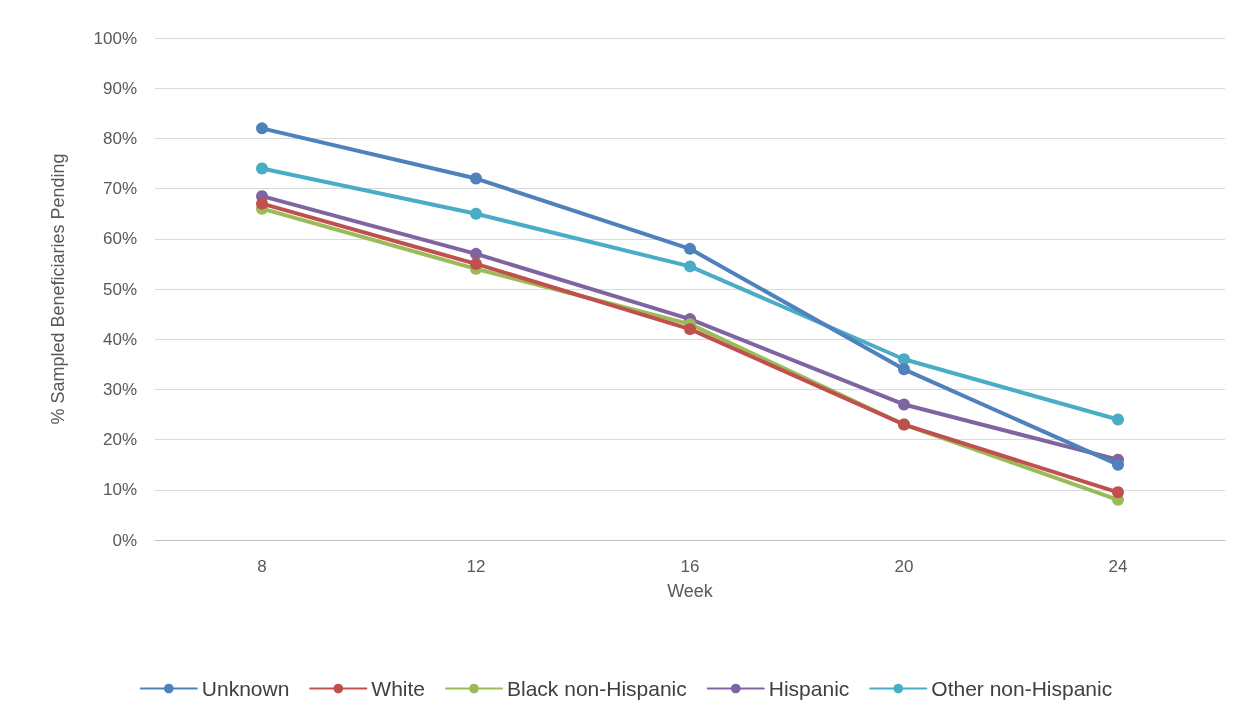  What do you see at coordinates (119, 339) in the screenshot?
I see `y-tick-label: 40%` at bounding box center [119, 339].